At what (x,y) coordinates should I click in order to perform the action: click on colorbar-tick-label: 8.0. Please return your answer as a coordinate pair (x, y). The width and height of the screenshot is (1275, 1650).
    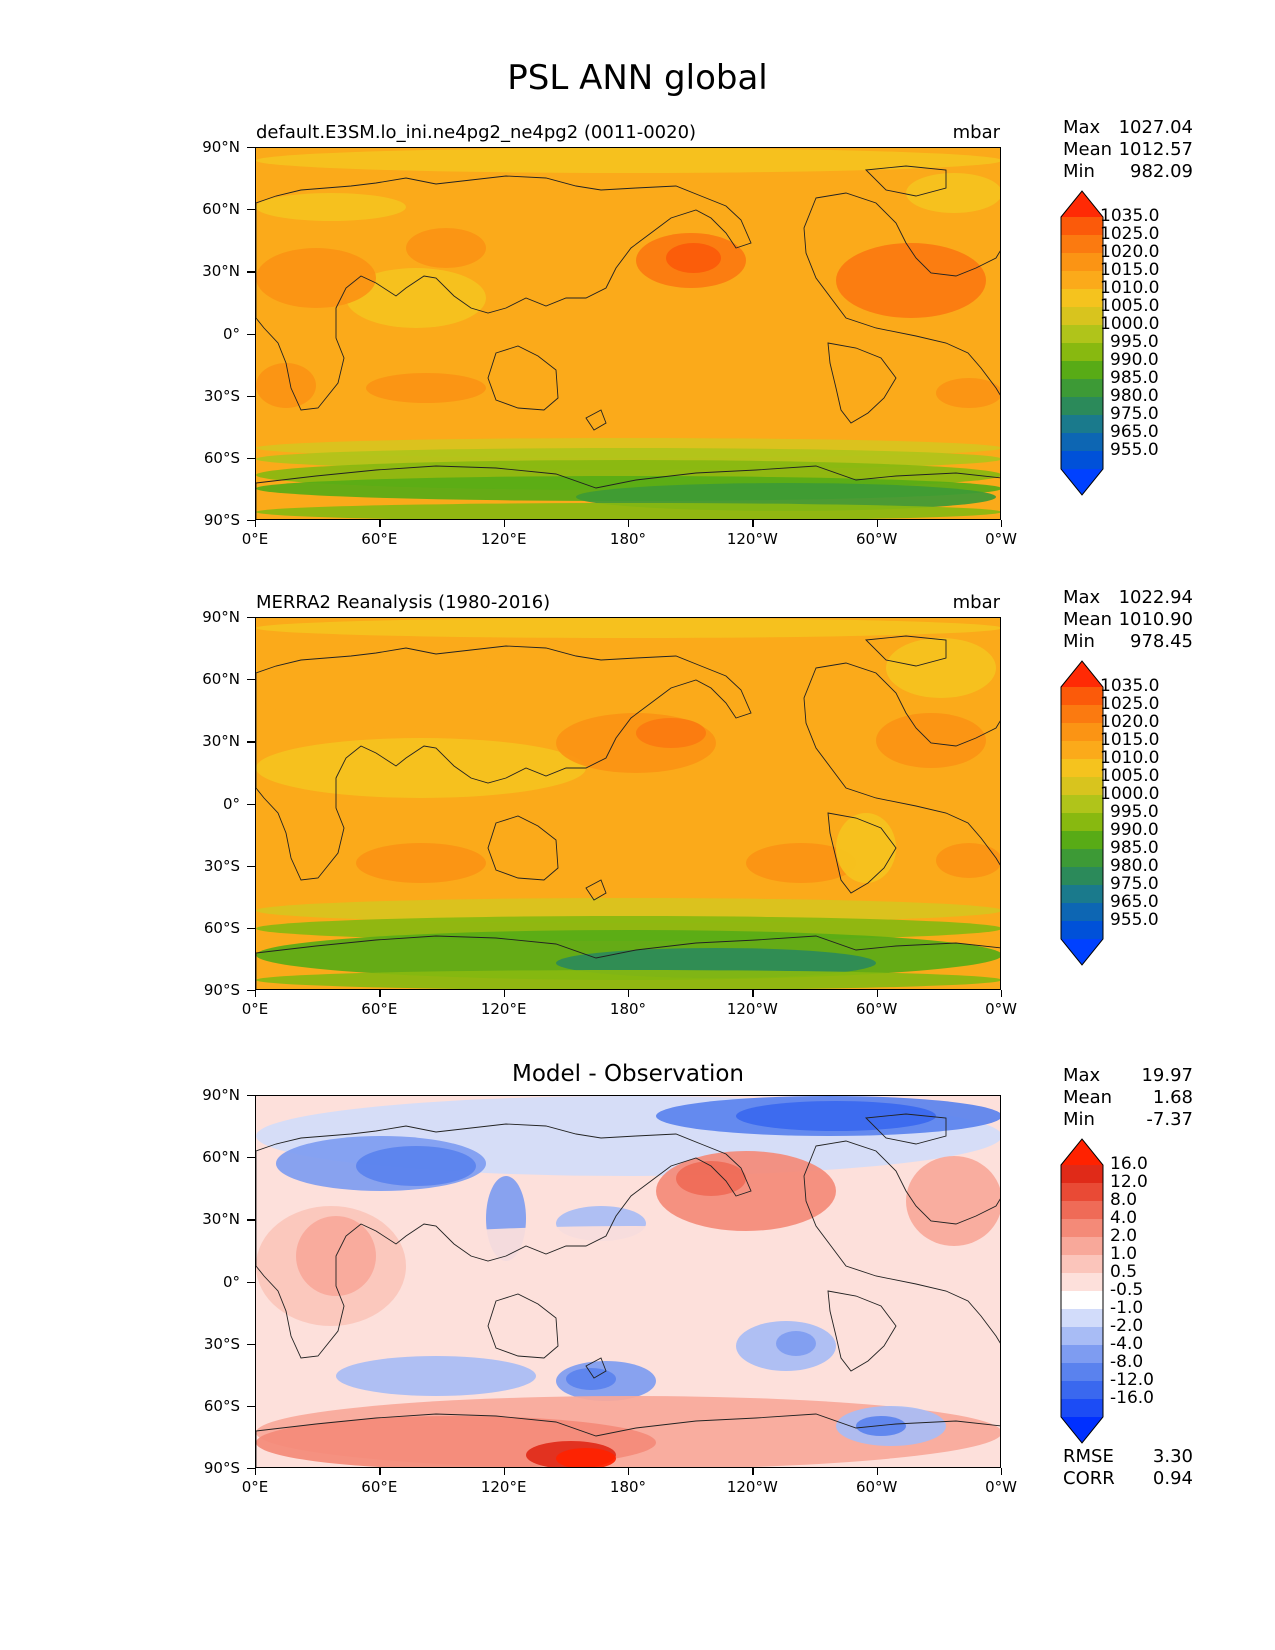
    Looking at the image, I should click on (1124, 1200).